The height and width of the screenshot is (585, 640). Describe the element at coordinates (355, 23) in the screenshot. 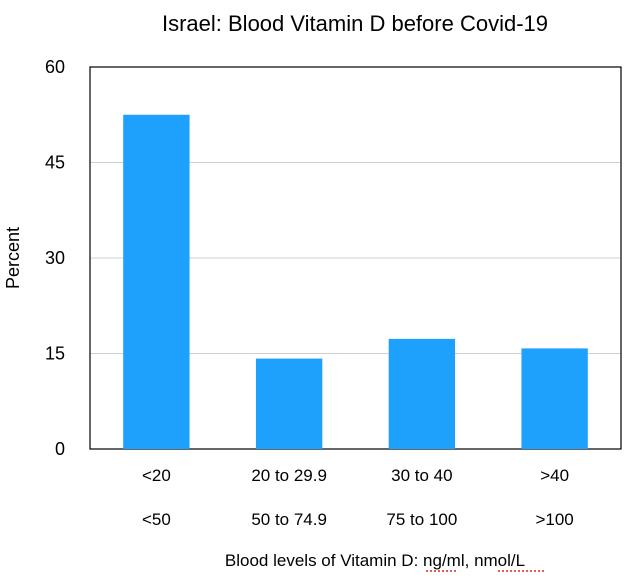

I see `chart-title: Israel: Blood Vitamin D before Covid-19` at that location.